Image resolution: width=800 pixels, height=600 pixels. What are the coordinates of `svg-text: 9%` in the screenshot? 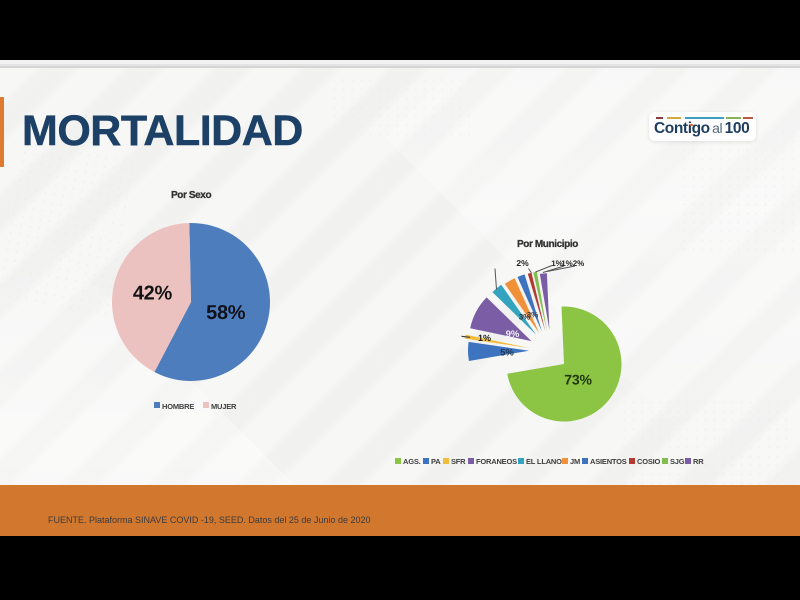 It's located at (513, 334).